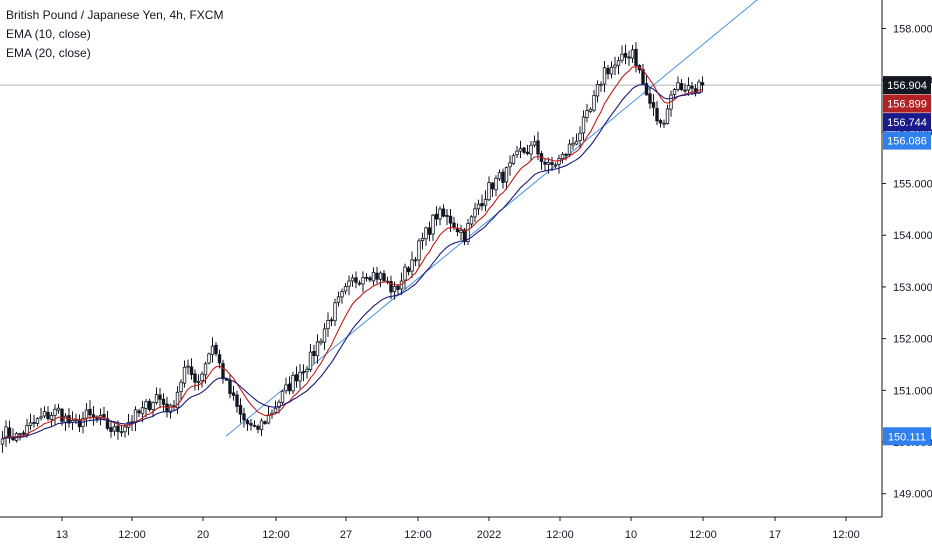  Describe the element at coordinates (907, 85) in the screenshot. I see `price-tag: 156.904` at that location.